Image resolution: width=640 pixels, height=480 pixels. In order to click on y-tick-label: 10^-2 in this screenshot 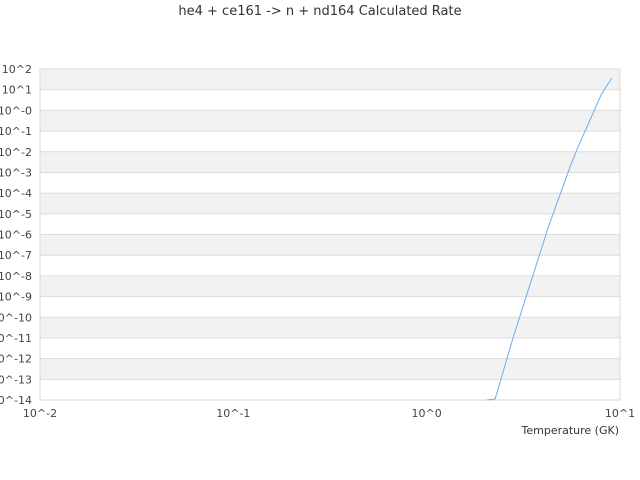, I will do `click(16, 152)`.